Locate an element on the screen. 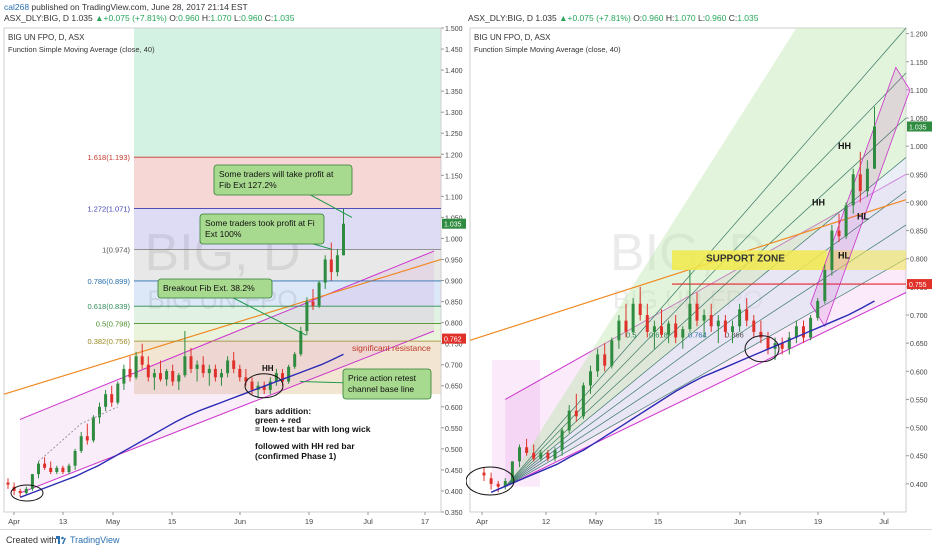 This screenshot has width=932, height=551. channel-top-line is located at coordinates (227, 335).